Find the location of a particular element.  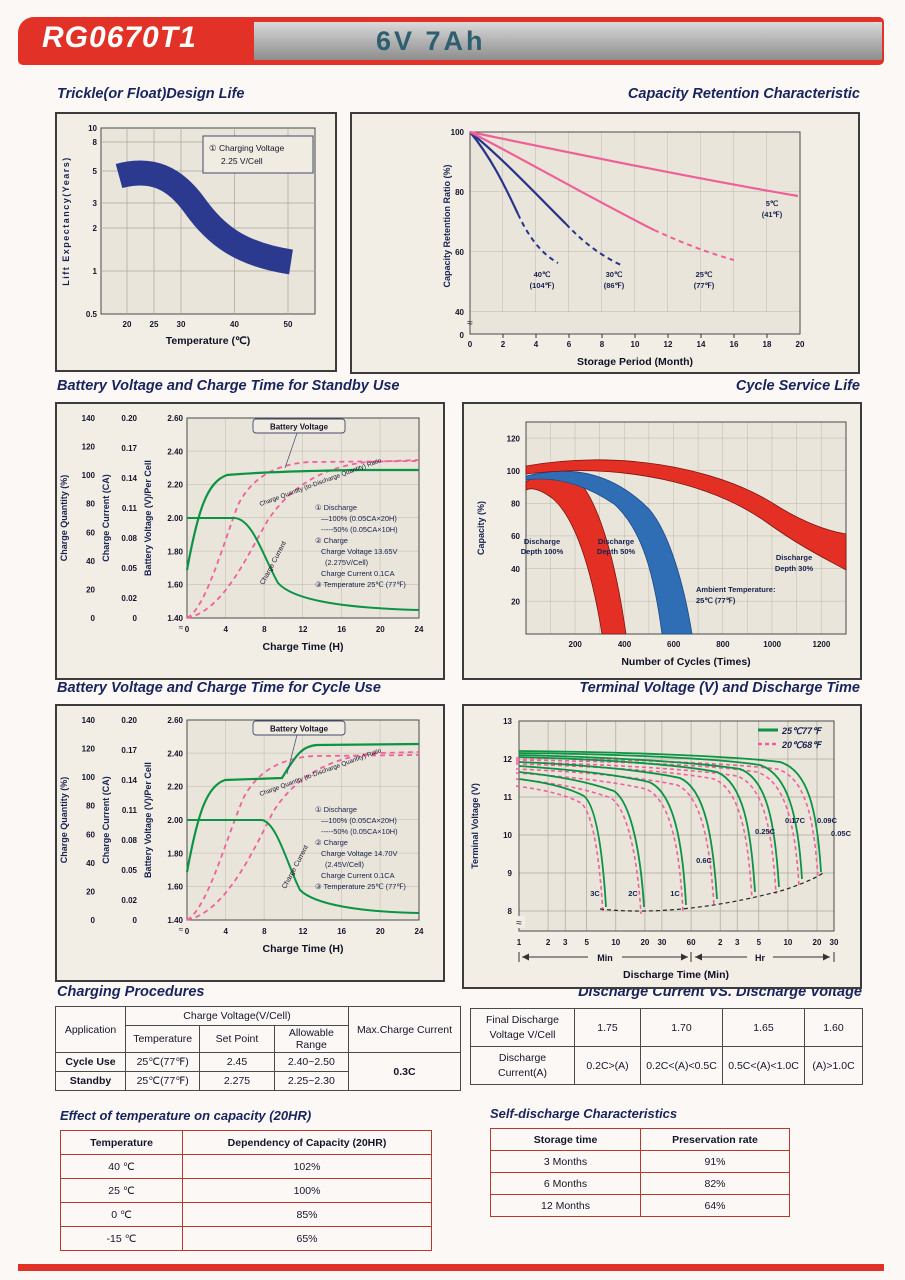

cell: Storage time is located at coordinates (565, 1139).